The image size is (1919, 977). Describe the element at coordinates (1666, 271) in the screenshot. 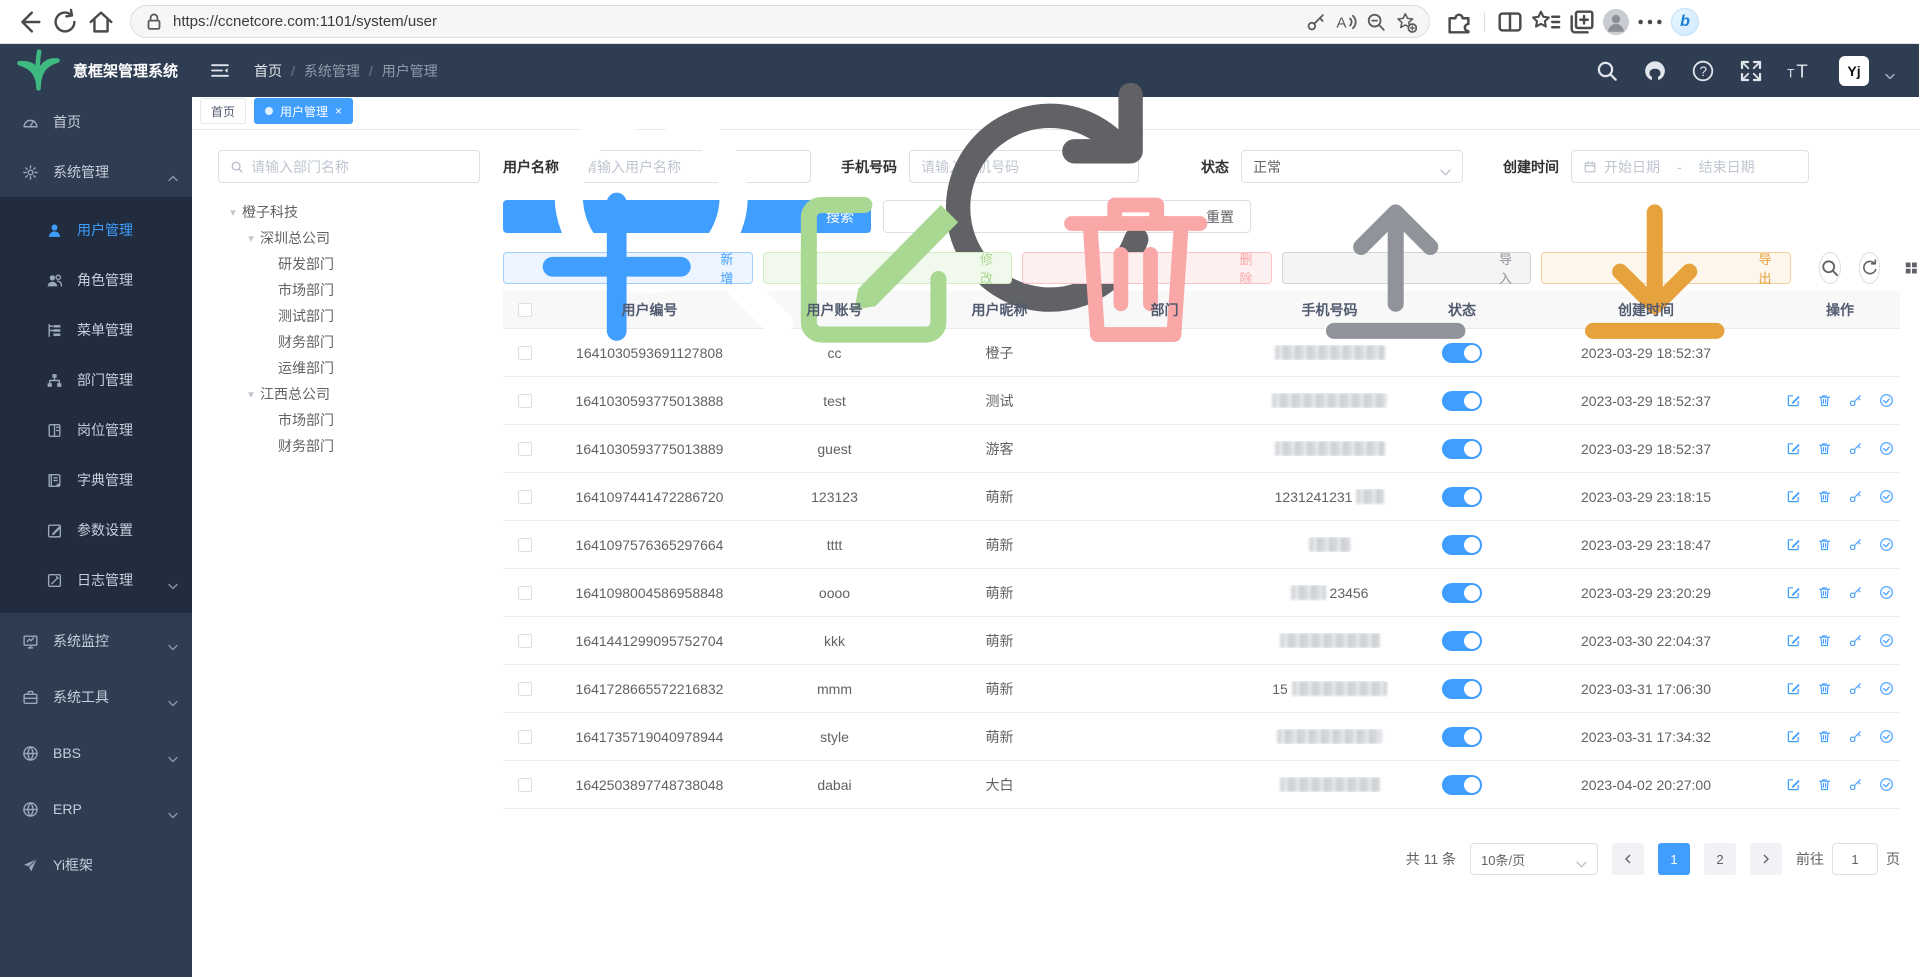

I see `export-button: 导出` at that location.